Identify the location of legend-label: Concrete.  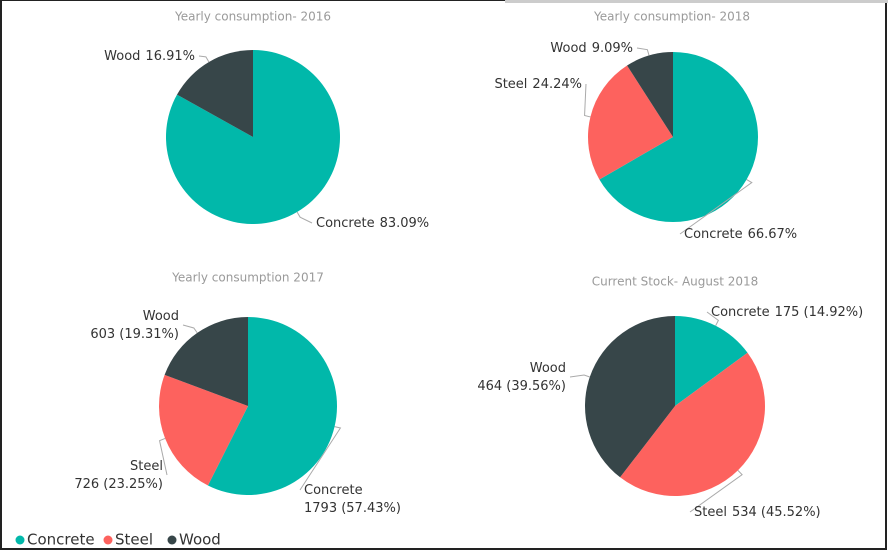
(61, 540).